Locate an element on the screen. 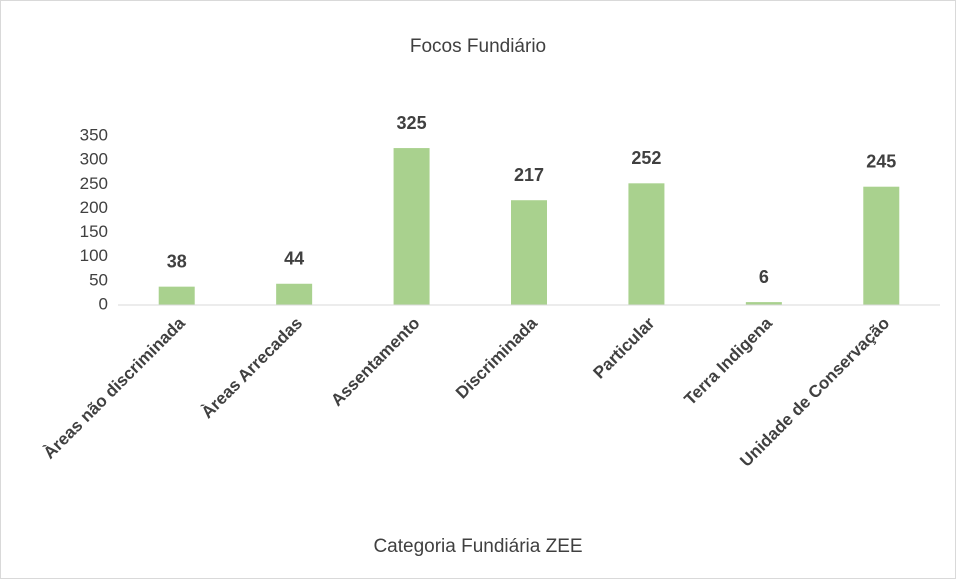  y-tick-label: 300 is located at coordinates (94, 159).